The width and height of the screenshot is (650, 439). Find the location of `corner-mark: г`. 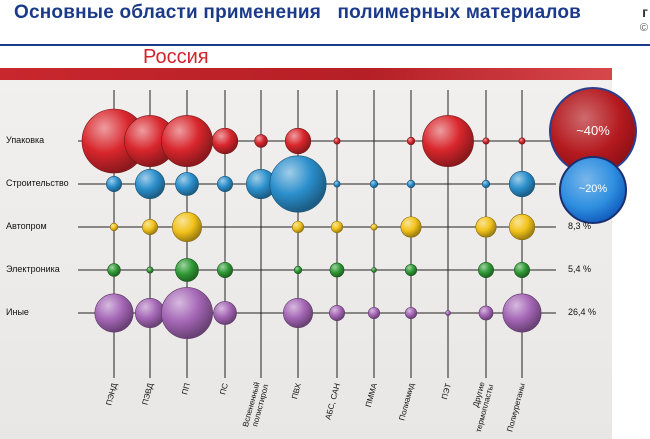

corner-mark: г is located at coordinates (645, 12).